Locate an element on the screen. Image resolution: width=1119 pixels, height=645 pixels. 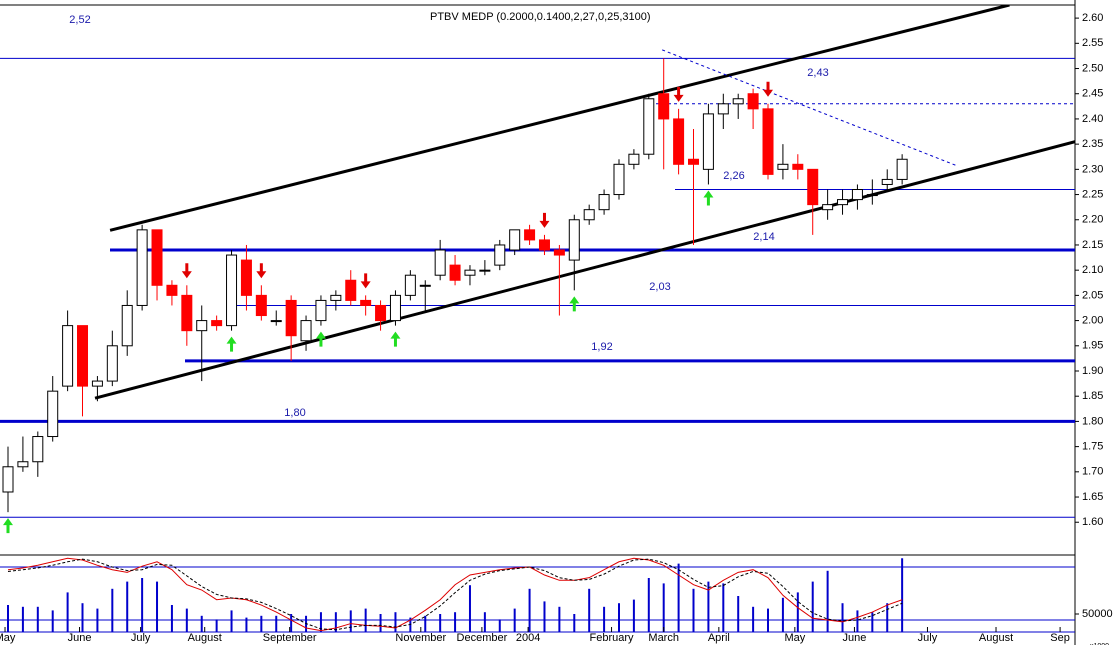
level-label: 2,52 is located at coordinates (79, 20).